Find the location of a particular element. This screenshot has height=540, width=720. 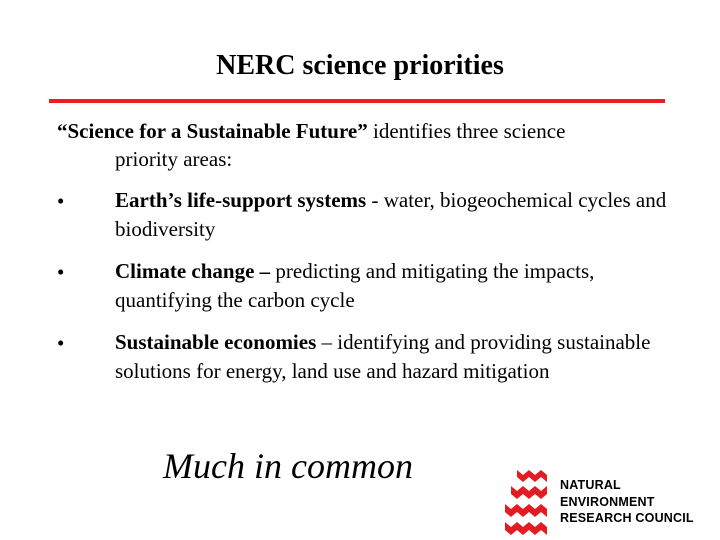

intro-text: identifies three science is located at coordinates (466, 131).